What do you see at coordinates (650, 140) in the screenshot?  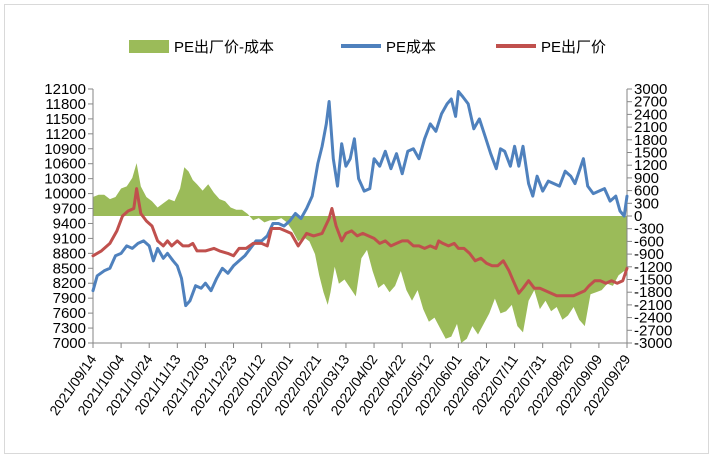 I see `right-tick-label: 1800` at bounding box center [650, 140].